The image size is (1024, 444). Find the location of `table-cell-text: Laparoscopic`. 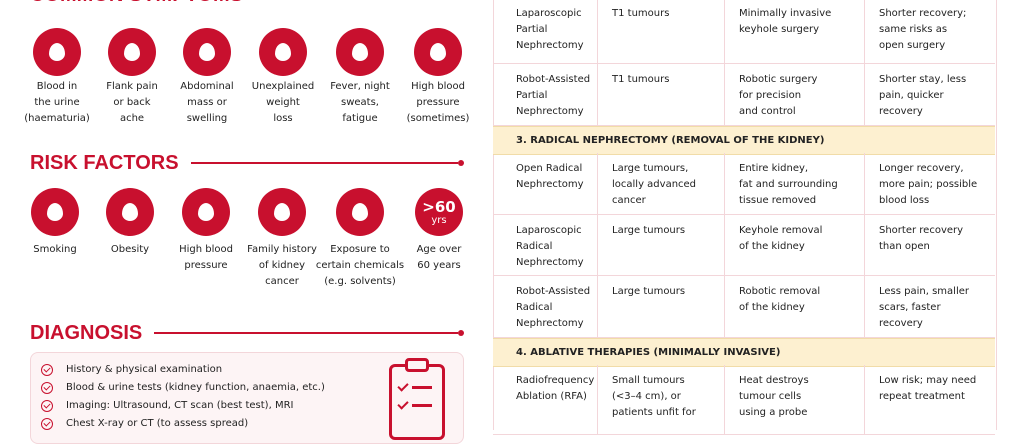

table-cell-text: Laparoscopic is located at coordinates (549, 230).